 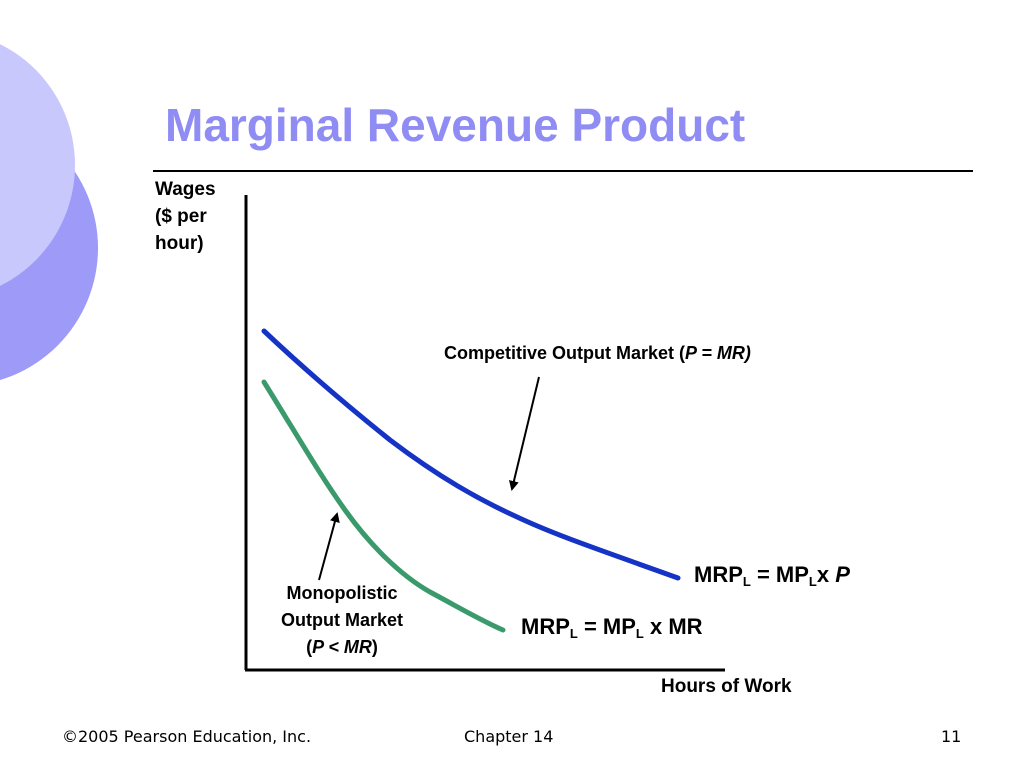 I want to click on title-divider, so click(x=563, y=171).